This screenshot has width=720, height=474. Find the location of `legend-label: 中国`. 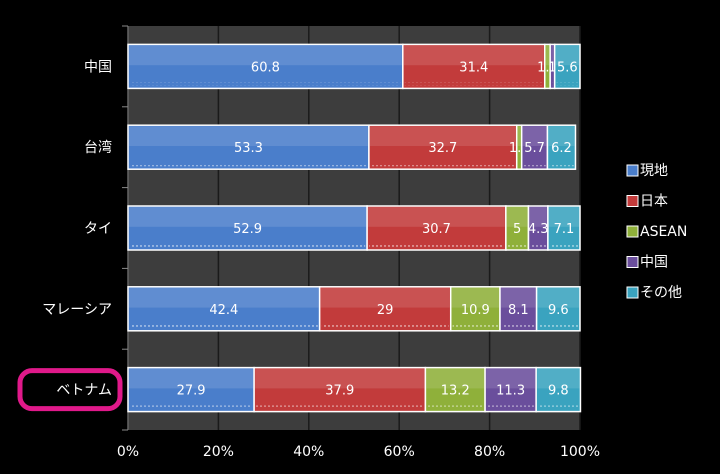

legend-label: 中国 is located at coordinates (654, 263).